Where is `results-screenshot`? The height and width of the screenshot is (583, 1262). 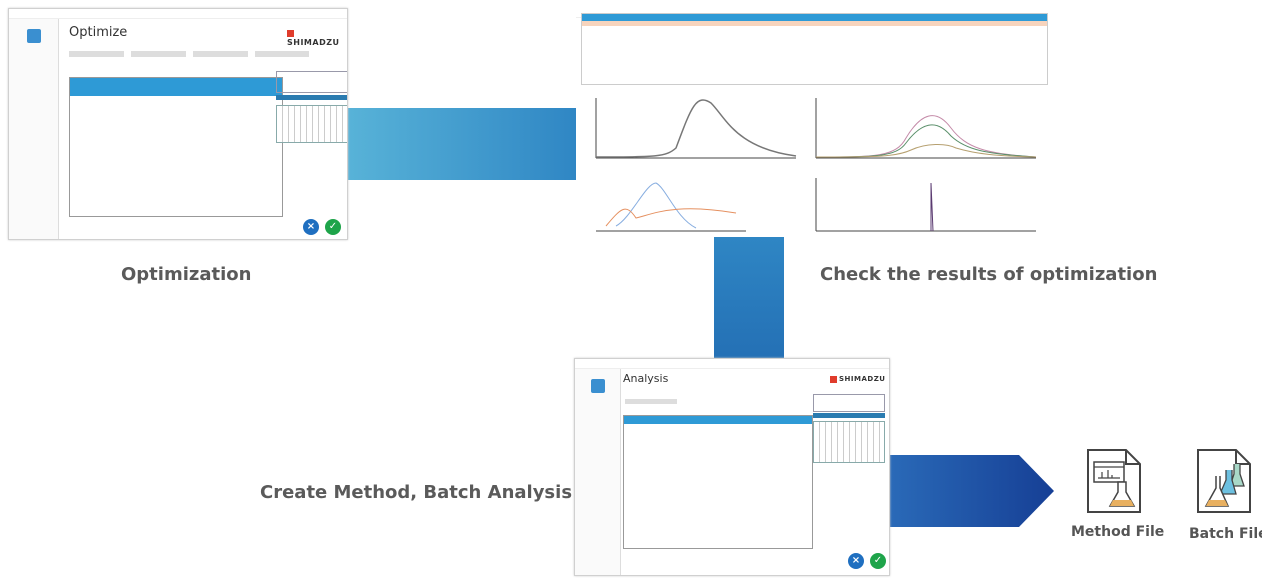 results-screenshot is located at coordinates (812, 122).